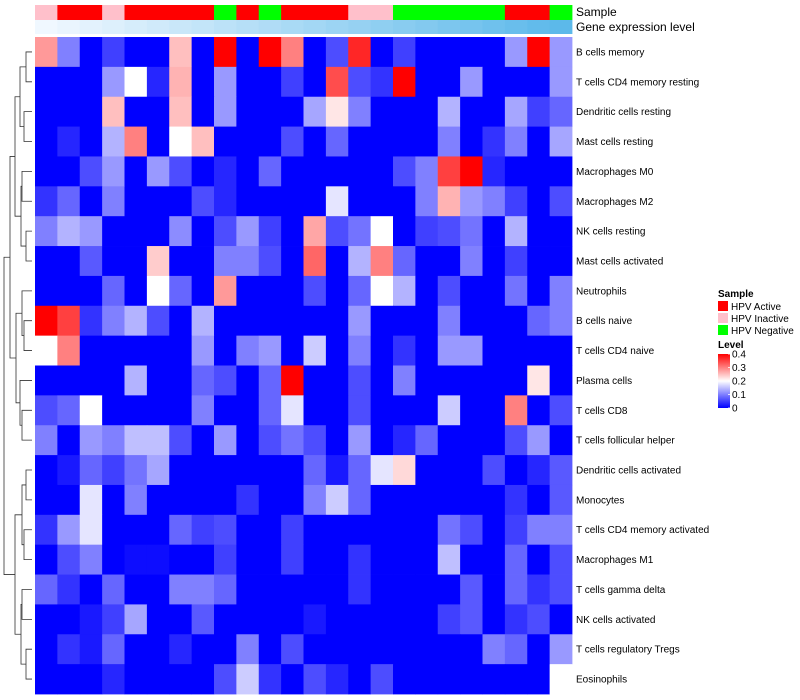 This screenshot has height=700, width=800. What do you see at coordinates (724, 381) in the screenshot?
I see `legend-level-colorbar` at bounding box center [724, 381].